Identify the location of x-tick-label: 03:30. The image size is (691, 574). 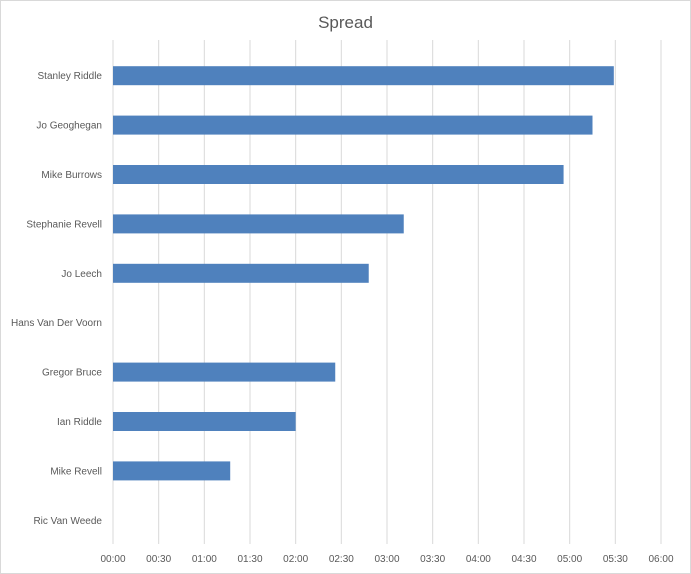
(432, 559).